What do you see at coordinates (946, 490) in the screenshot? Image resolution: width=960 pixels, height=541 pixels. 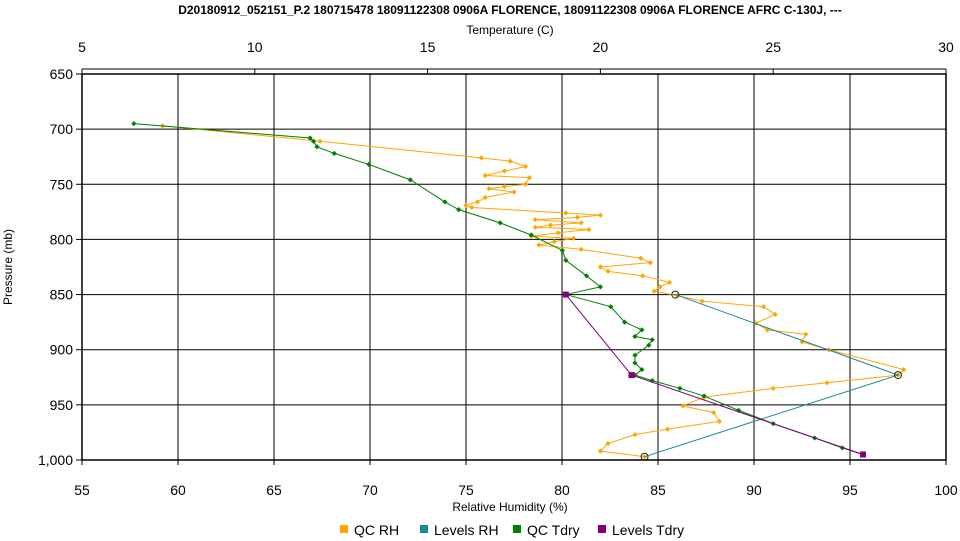 I see `x-tick-label: 100` at bounding box center [946, 490].